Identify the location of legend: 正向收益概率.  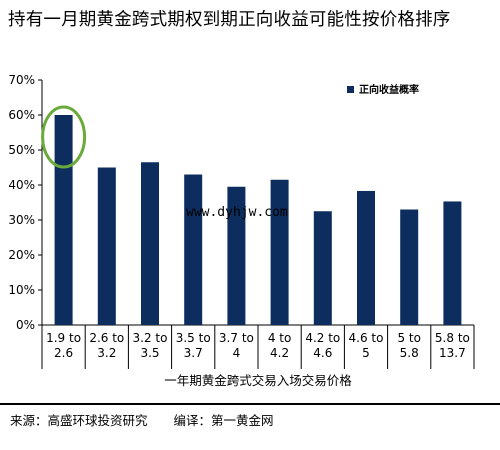
(383, 89).